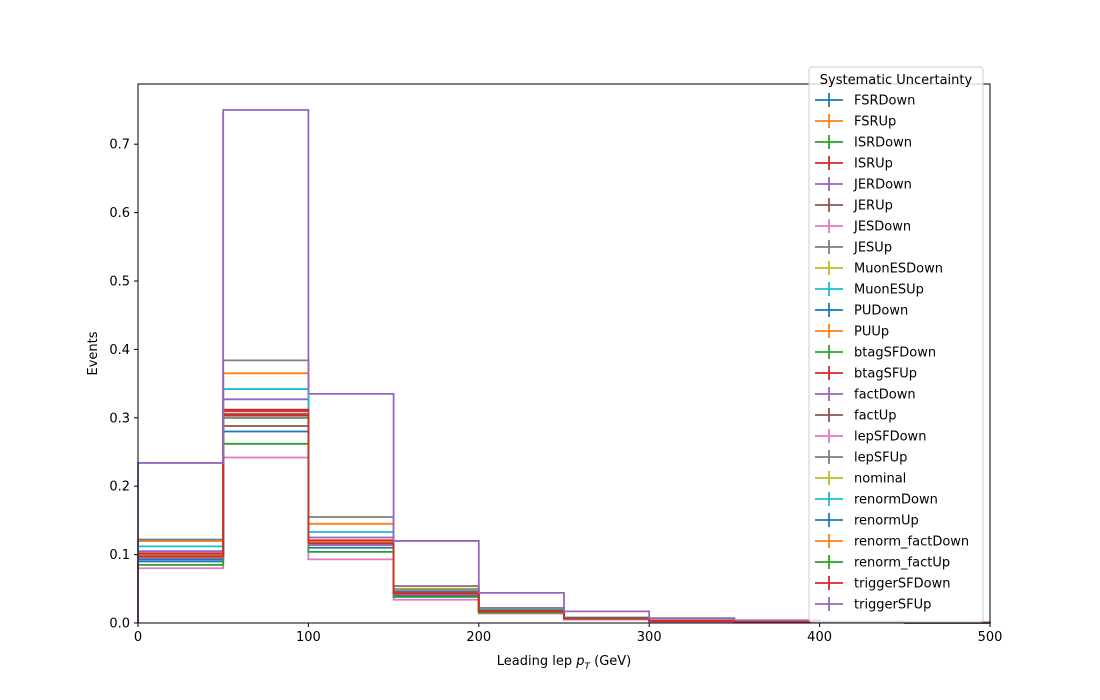 The height and width of the screenshot is (700, 1100). Describe the element at coordinates (579, 661) in the screenshot. I see `x-axis-label-var: p` at that location.